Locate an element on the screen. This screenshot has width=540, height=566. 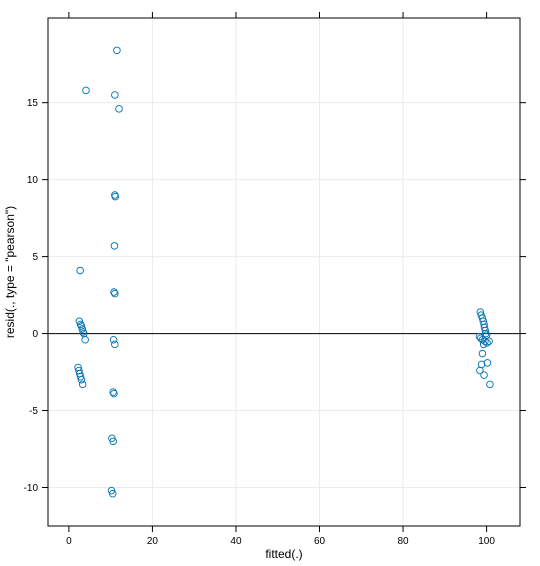
y-tick-label: 10 is located at coordinates (33, 180).